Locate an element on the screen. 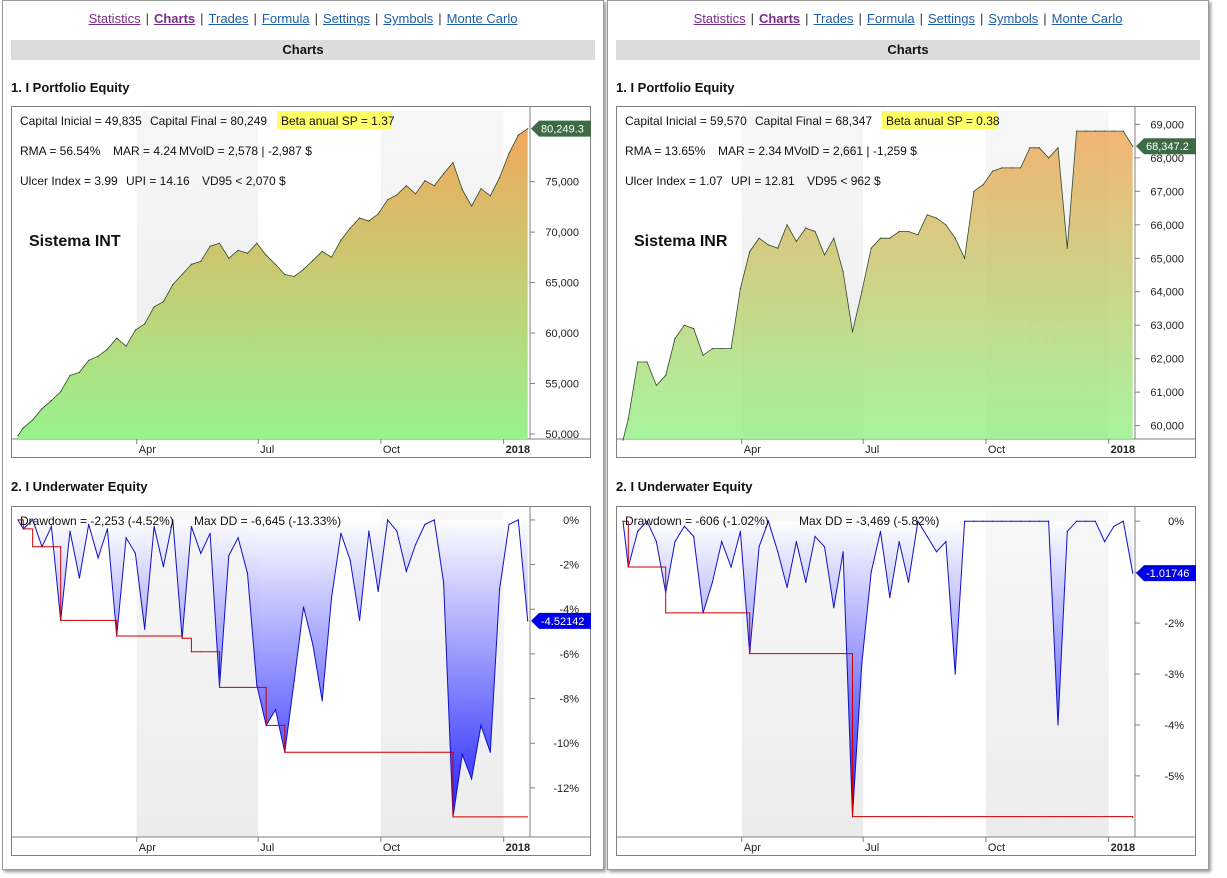  y-tick-label: 75,000 is located at coordinates (562, 183).